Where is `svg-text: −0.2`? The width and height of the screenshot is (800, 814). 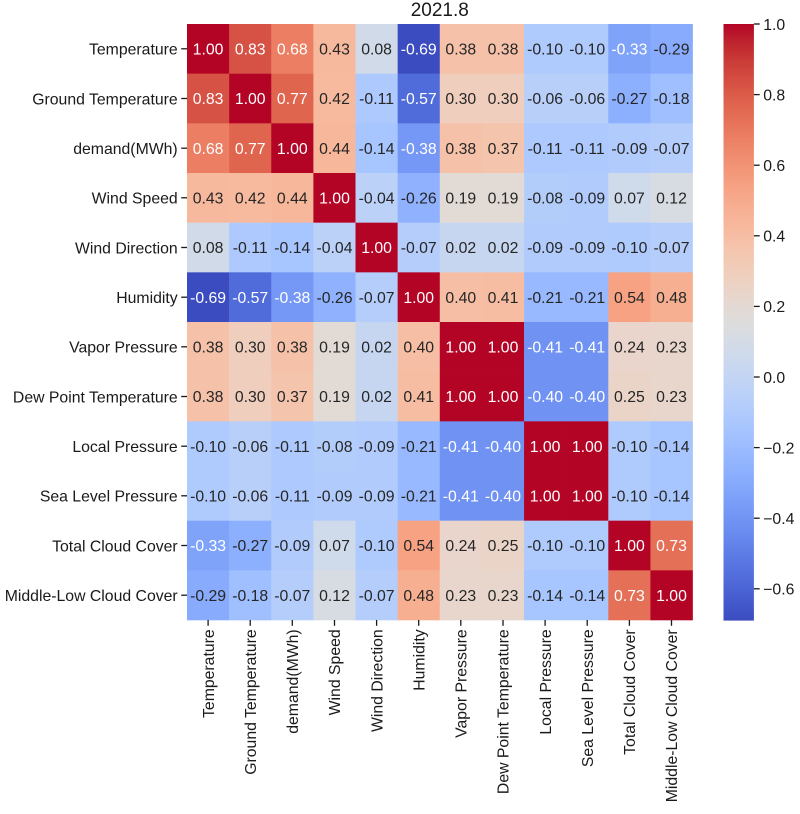 svg-text: −0.2 is located at coordinates (778, 448).